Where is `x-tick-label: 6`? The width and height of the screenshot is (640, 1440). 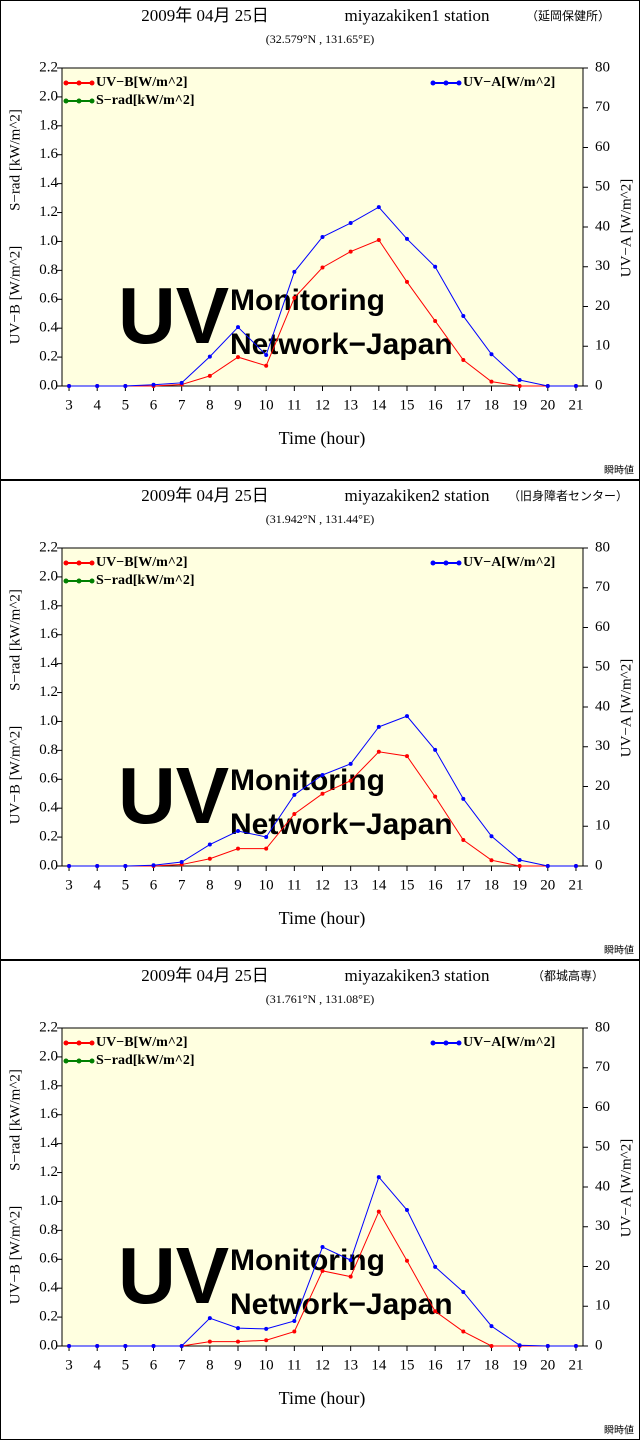
x-tick-label: 6 is located at coordinates (154, 885).